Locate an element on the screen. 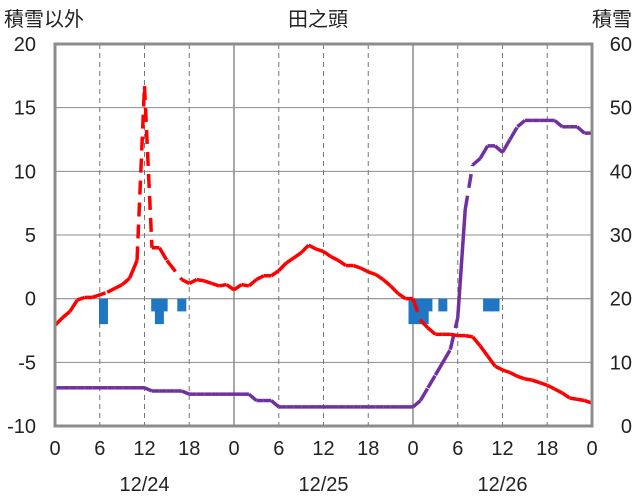 Image resolution: width=636 pixels, height=501 pixels. date-label: 12/25 is located at coordinates (323, 485).